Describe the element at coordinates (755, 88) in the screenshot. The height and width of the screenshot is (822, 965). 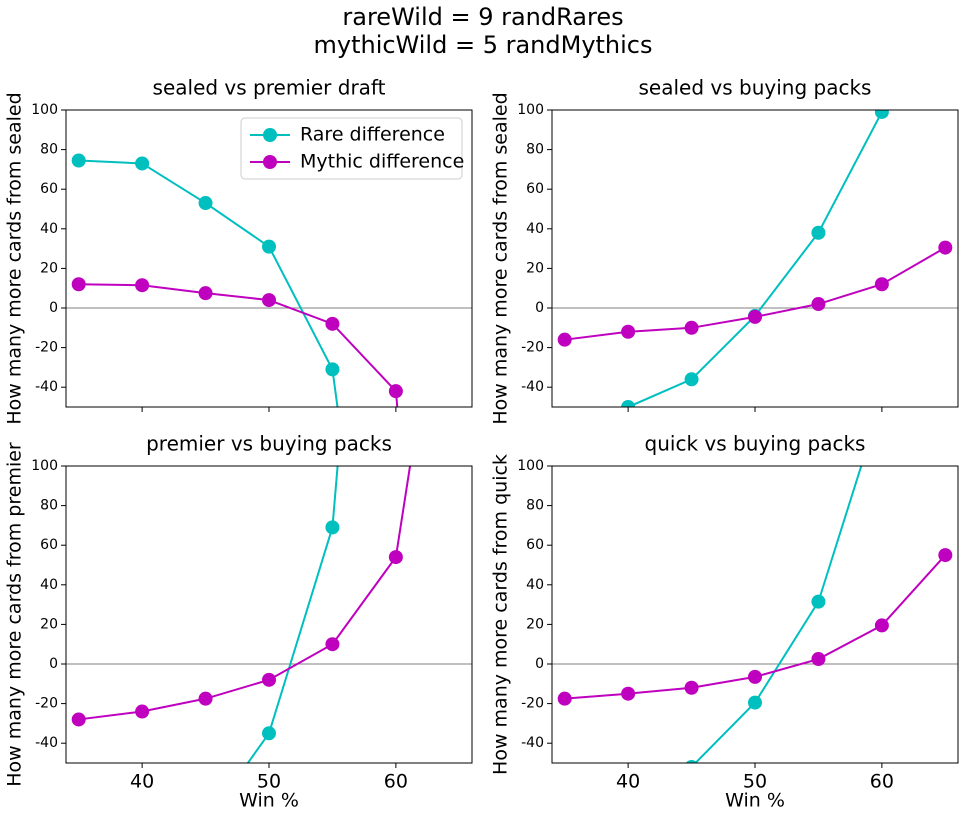
I see `axes-title: sealed vs buying packs` at that location.